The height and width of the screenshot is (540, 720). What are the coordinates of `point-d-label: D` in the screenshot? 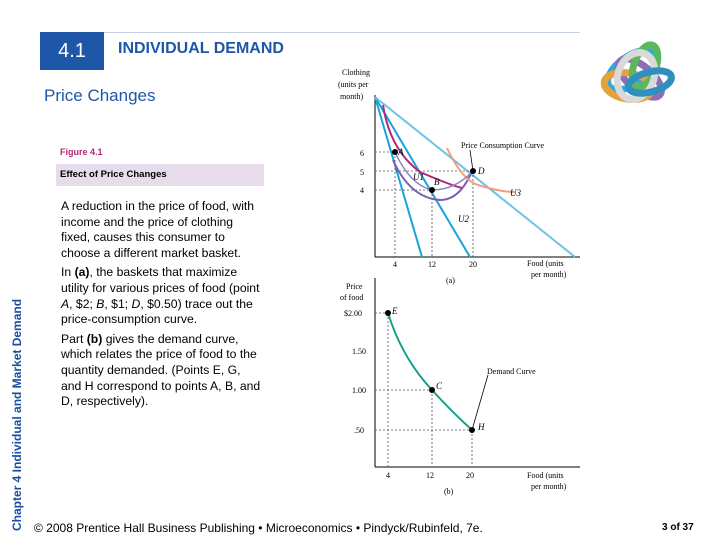 It's located at (481, 171).